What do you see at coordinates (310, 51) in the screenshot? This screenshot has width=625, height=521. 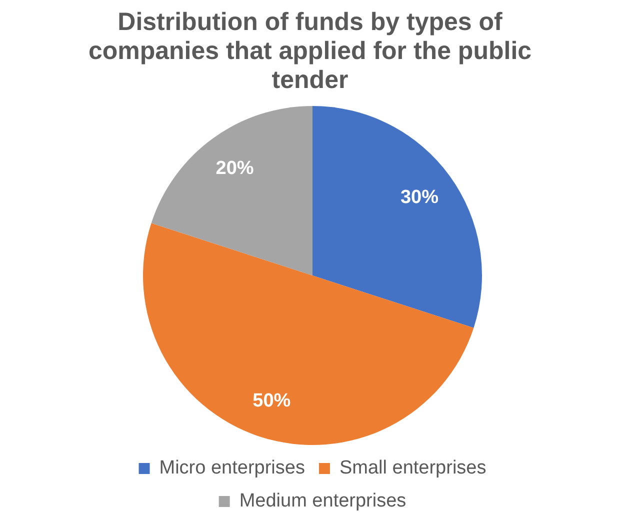 I see `chart-title: Distribution of funds by types of companies that applied for the public tender` at bounding box center [310, 51].